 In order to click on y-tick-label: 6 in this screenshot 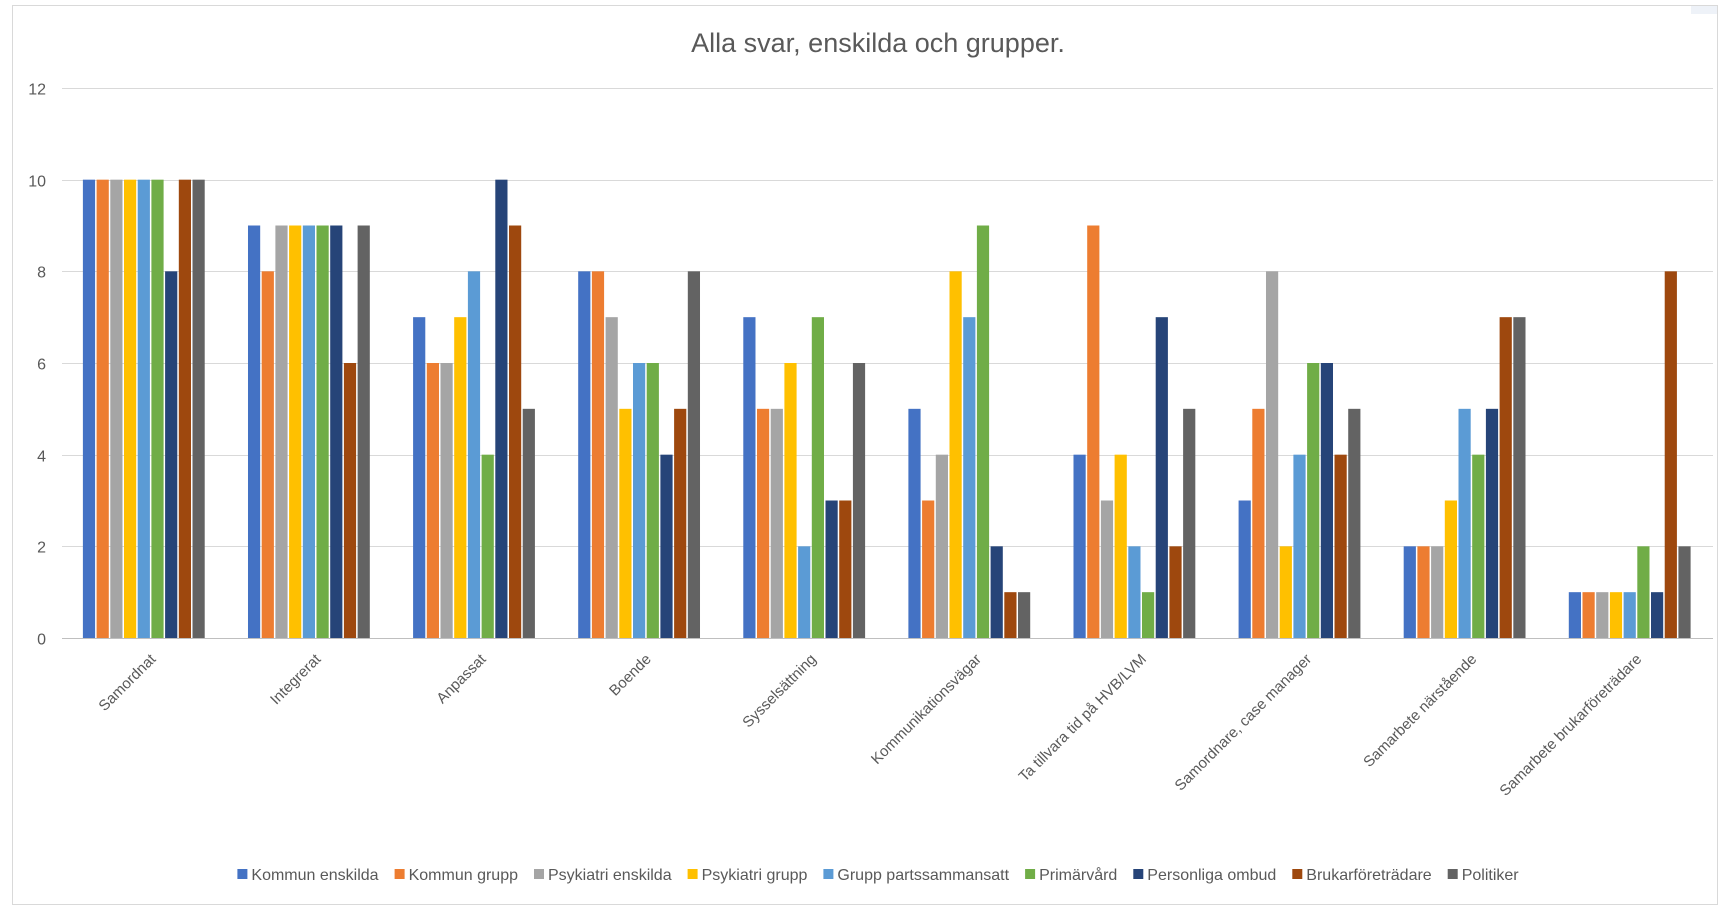, I will do `click(41, 365)`.